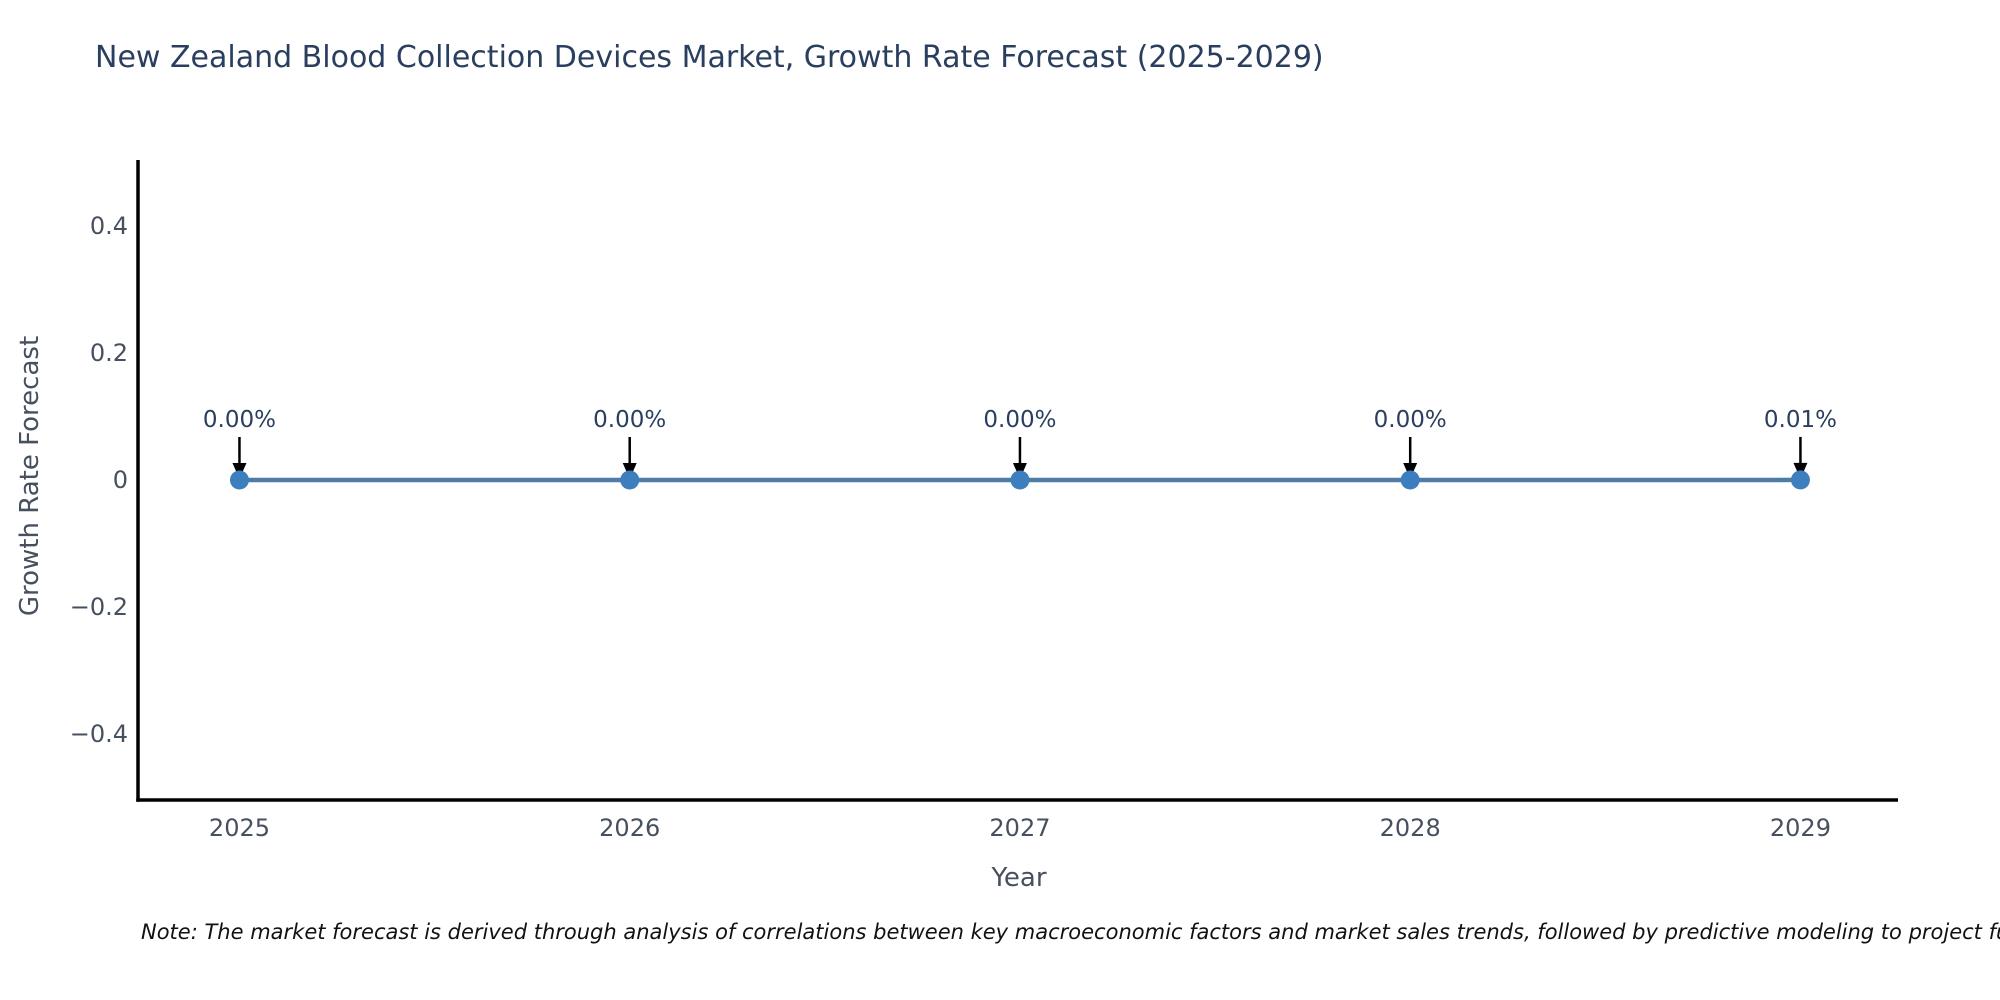 This screenshot has width=2000, height=1000. Describe the element at coordinates (1020, 480) in the screenshot. I see `data-point-2027` at that location.